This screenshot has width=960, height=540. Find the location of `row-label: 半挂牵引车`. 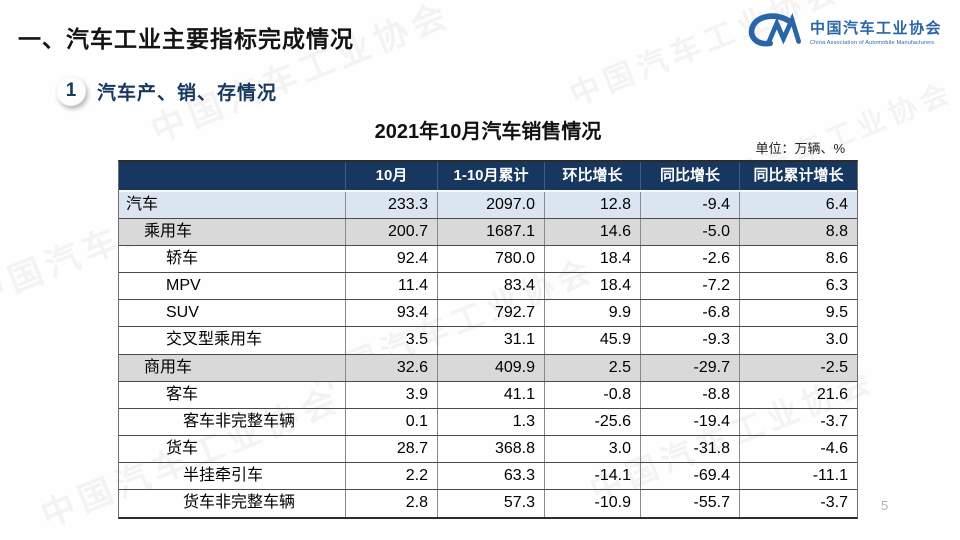

row-label: 半挂牵引车 is located at coordinates (223, 475).